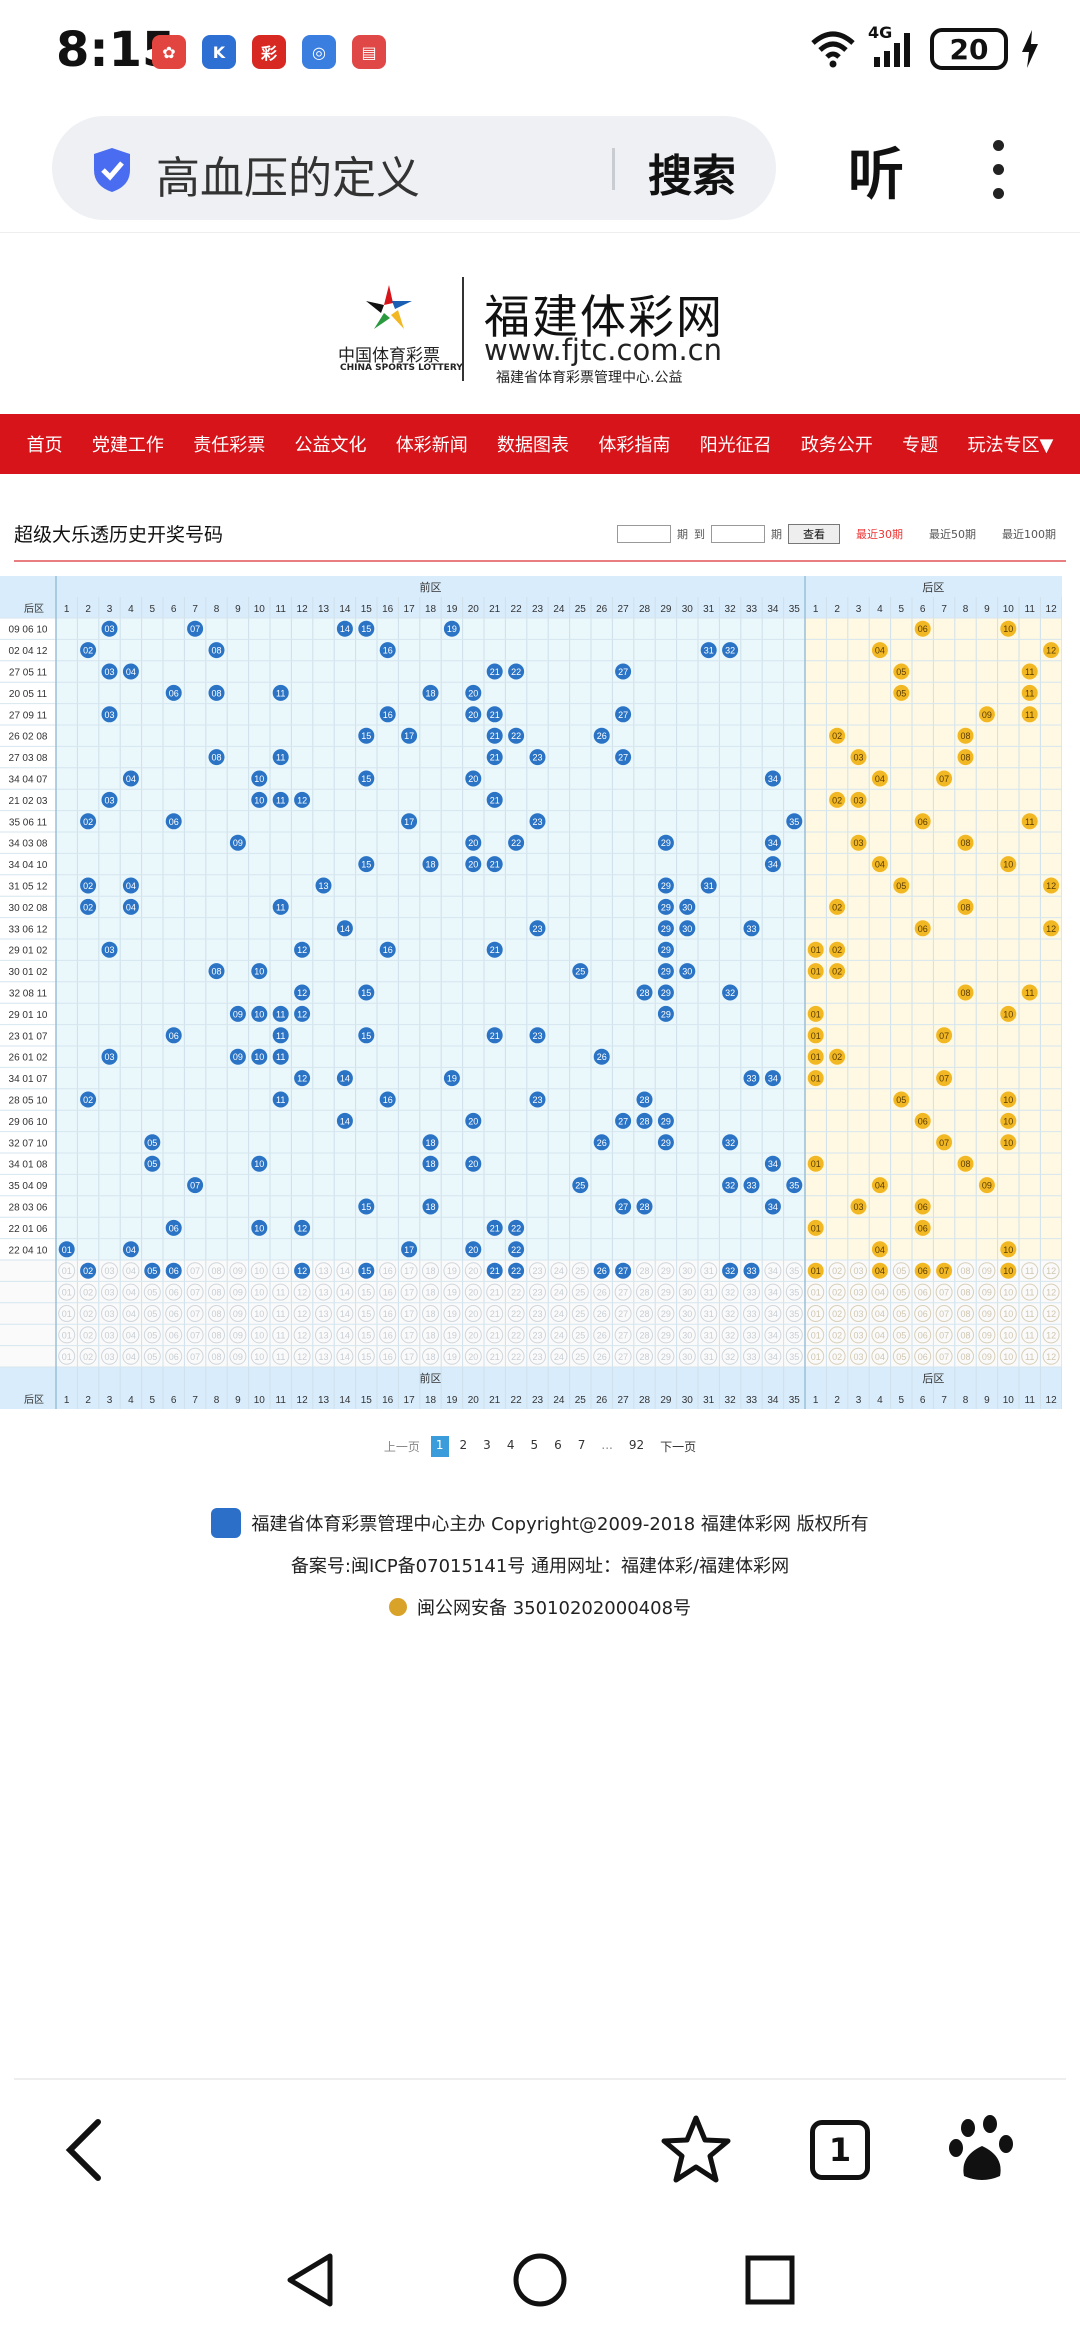 This screenshot has height=2340, width=1080. Describe the element at coordinates (814, 534) in the screenshot. I see `query-button: 查看` at that location.